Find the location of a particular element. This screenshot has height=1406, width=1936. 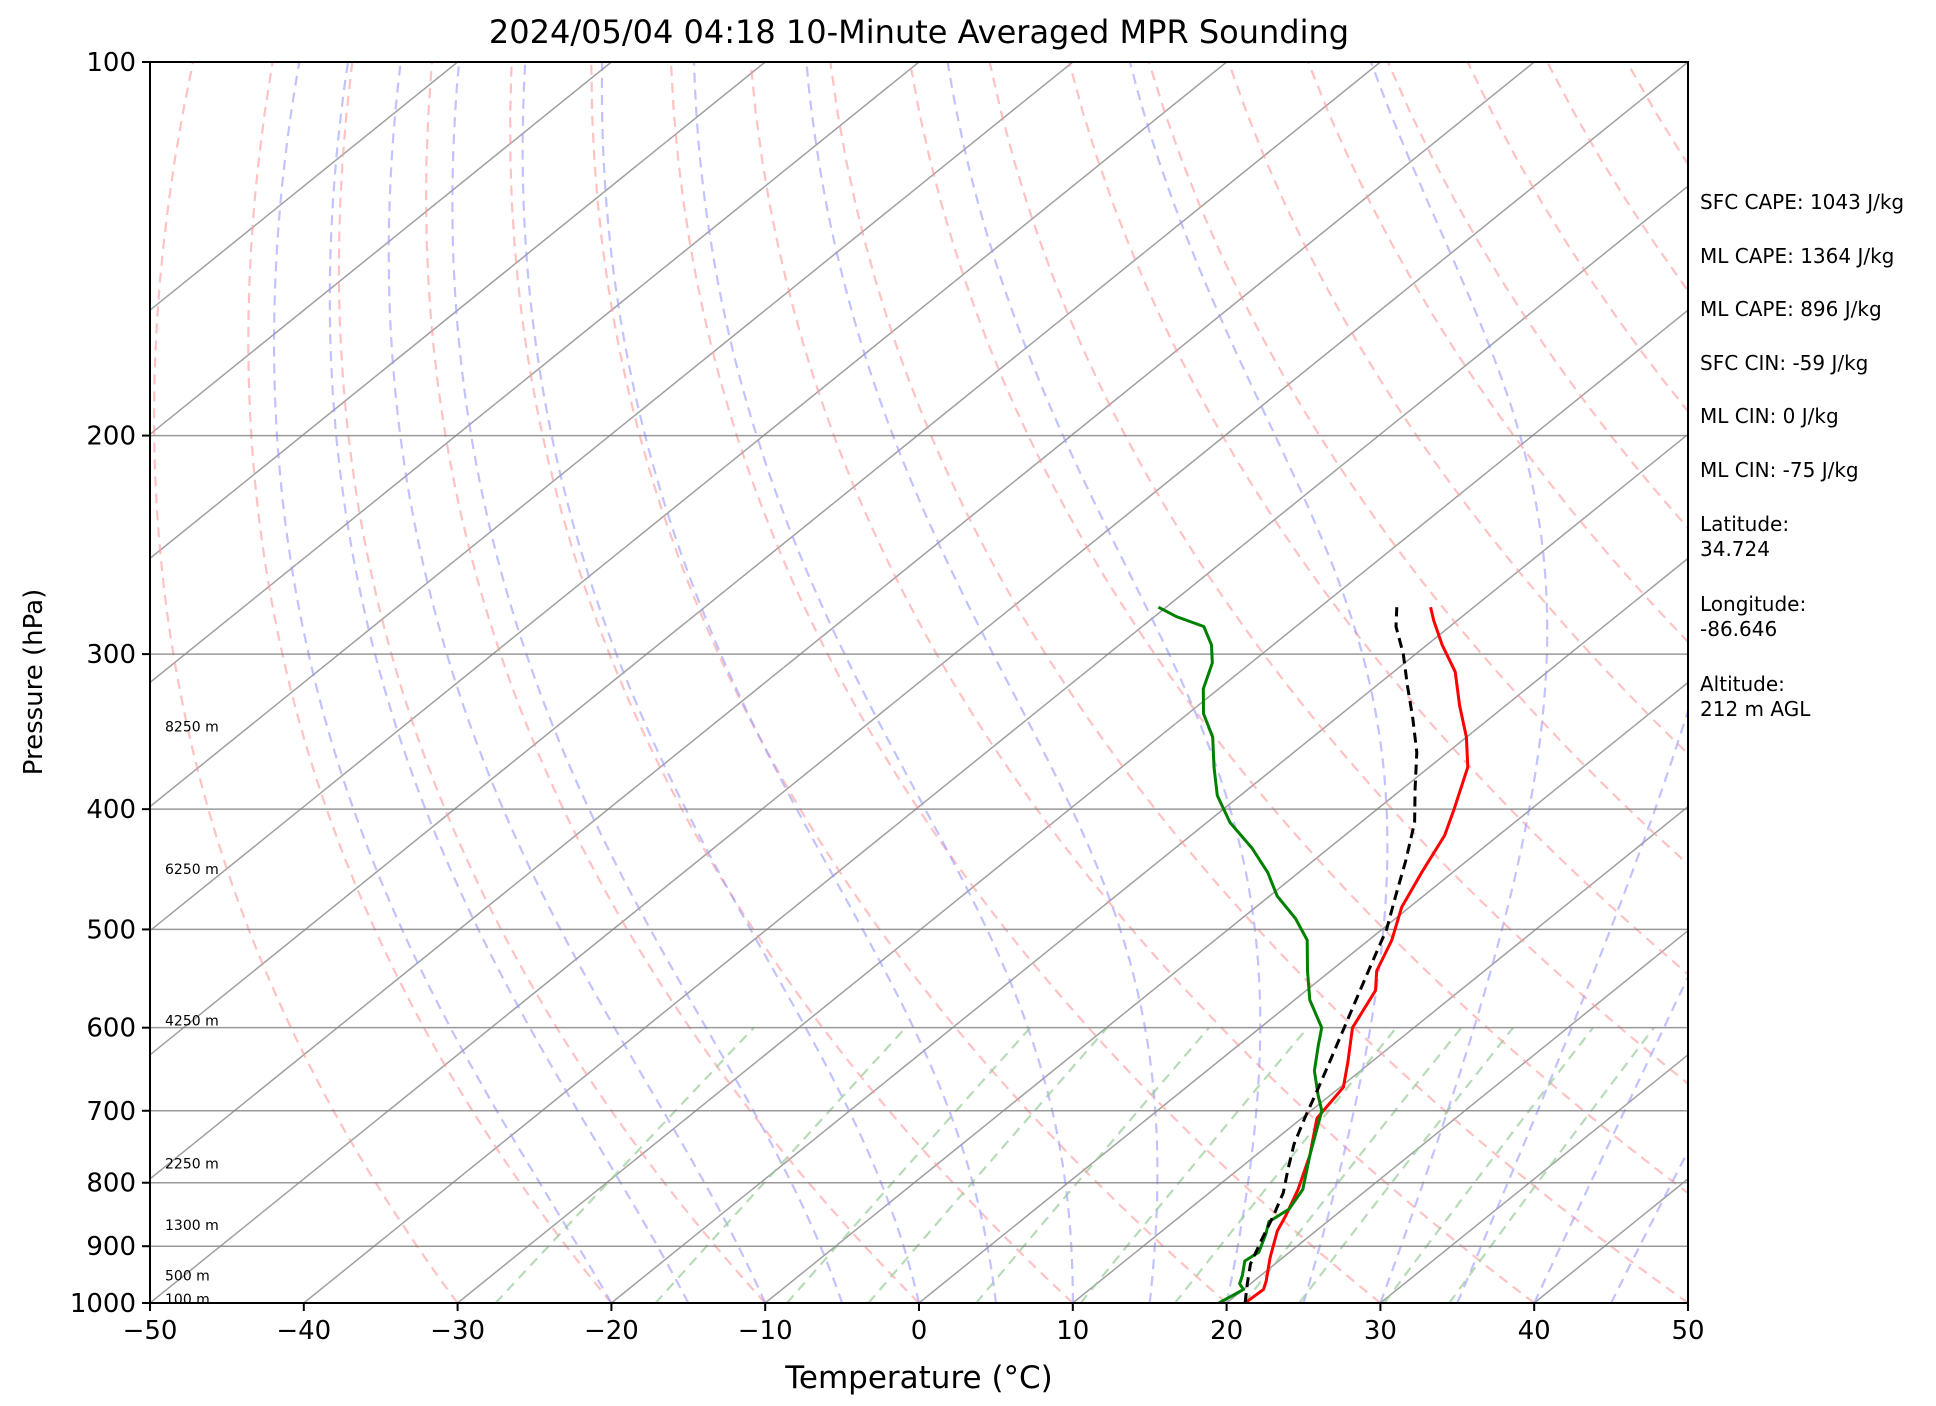

x-tick-label: 20 is located at coordinates (1226, 1331).